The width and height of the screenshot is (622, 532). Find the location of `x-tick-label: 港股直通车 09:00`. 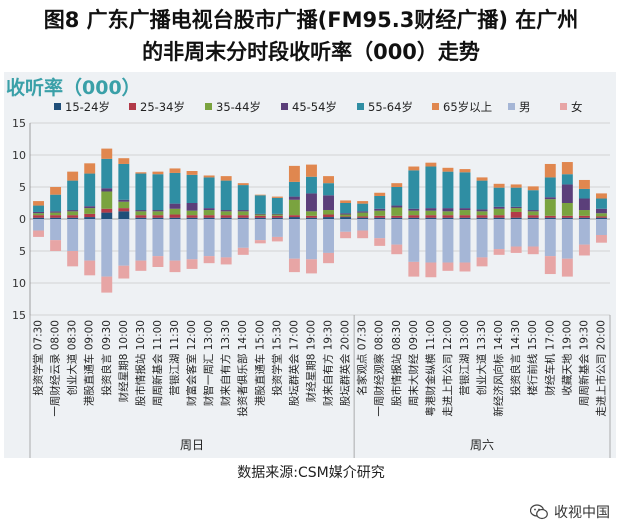

x-tick-label: 港股直通车 09:00 is located at coordinates (89, 363).